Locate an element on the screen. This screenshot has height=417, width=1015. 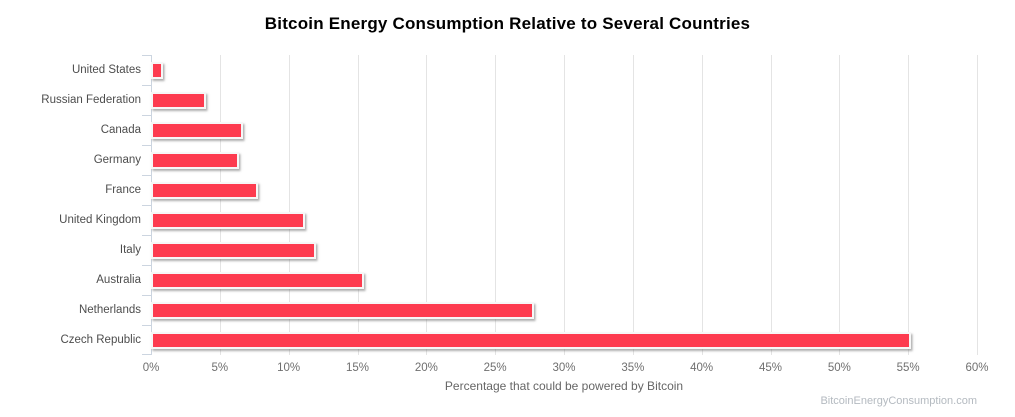
x-tick-label: 30% is located at coordinates (564, 368).